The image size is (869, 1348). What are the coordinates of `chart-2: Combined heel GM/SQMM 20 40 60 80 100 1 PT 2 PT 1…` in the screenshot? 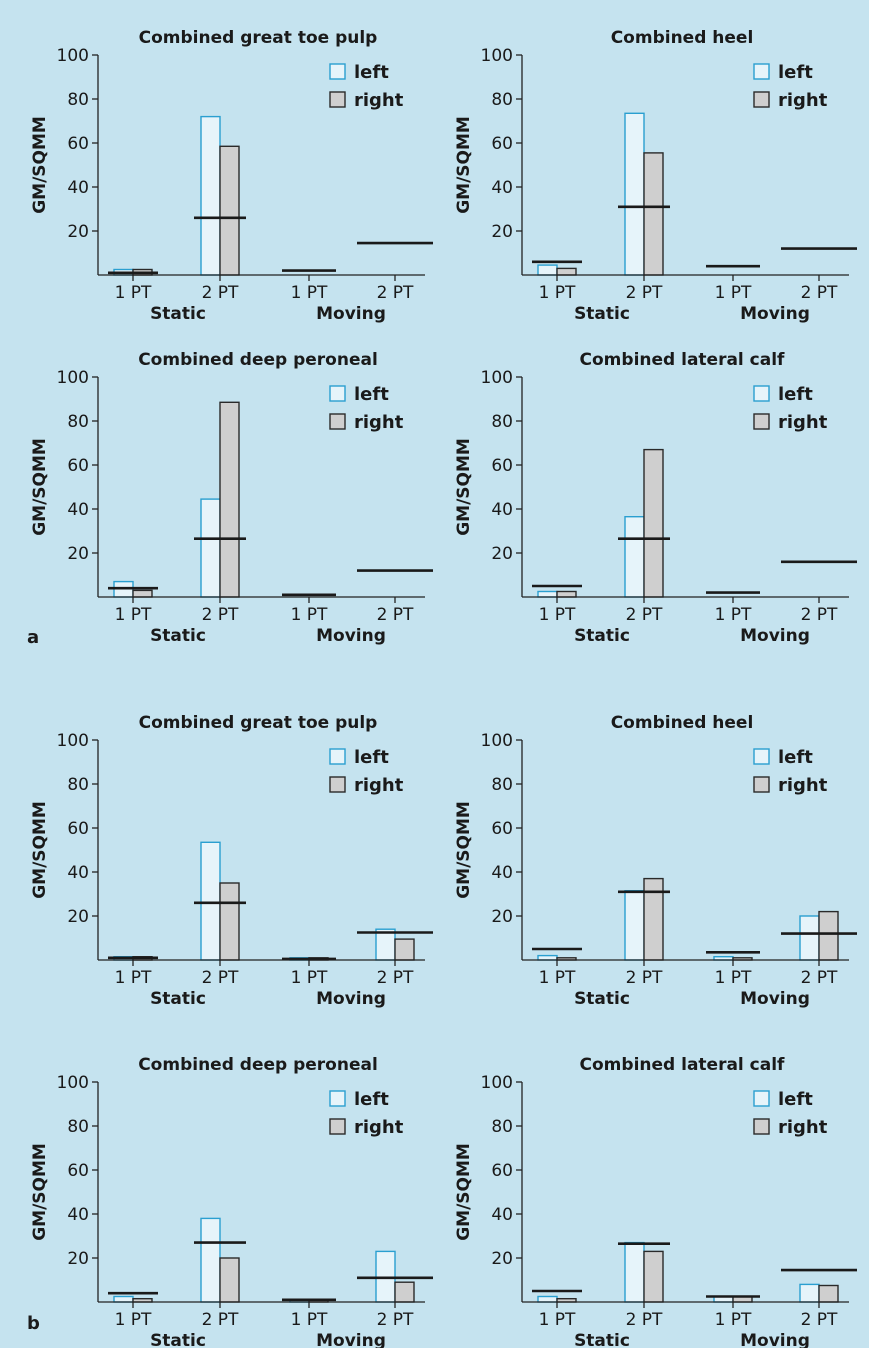 It's located at (655, 176).